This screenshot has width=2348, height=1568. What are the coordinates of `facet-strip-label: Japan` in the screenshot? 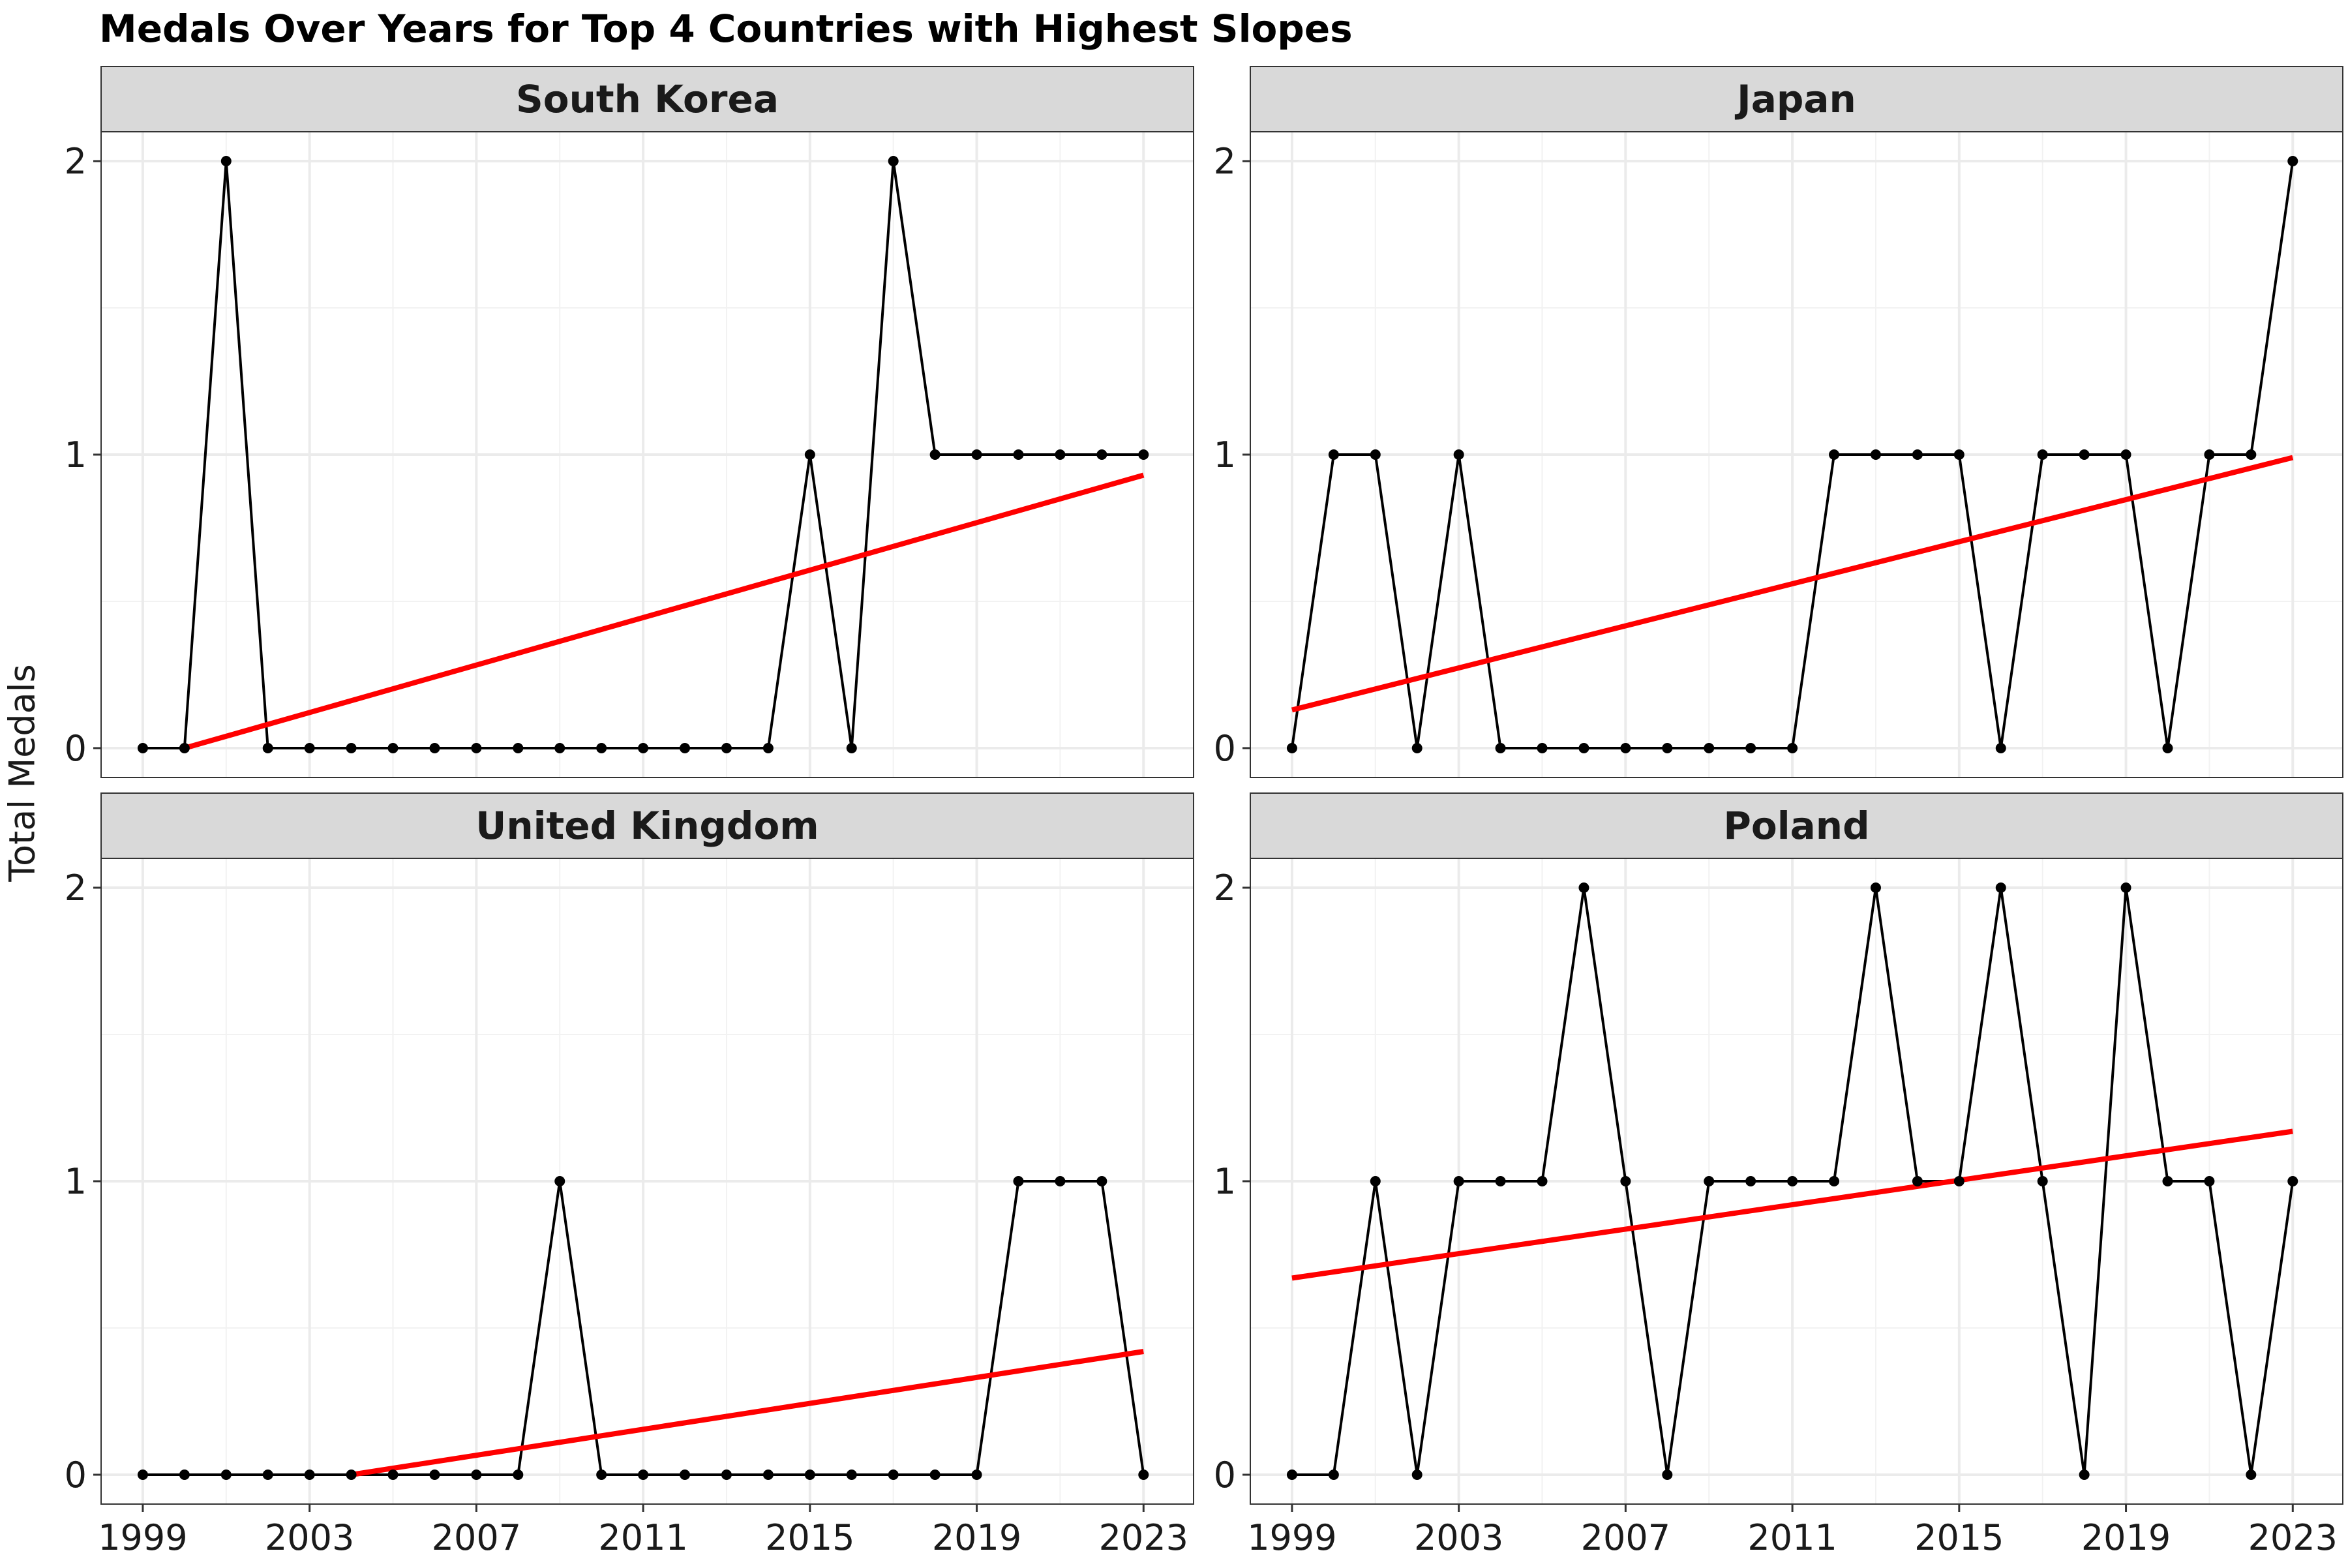 It's located at (1795, 99).